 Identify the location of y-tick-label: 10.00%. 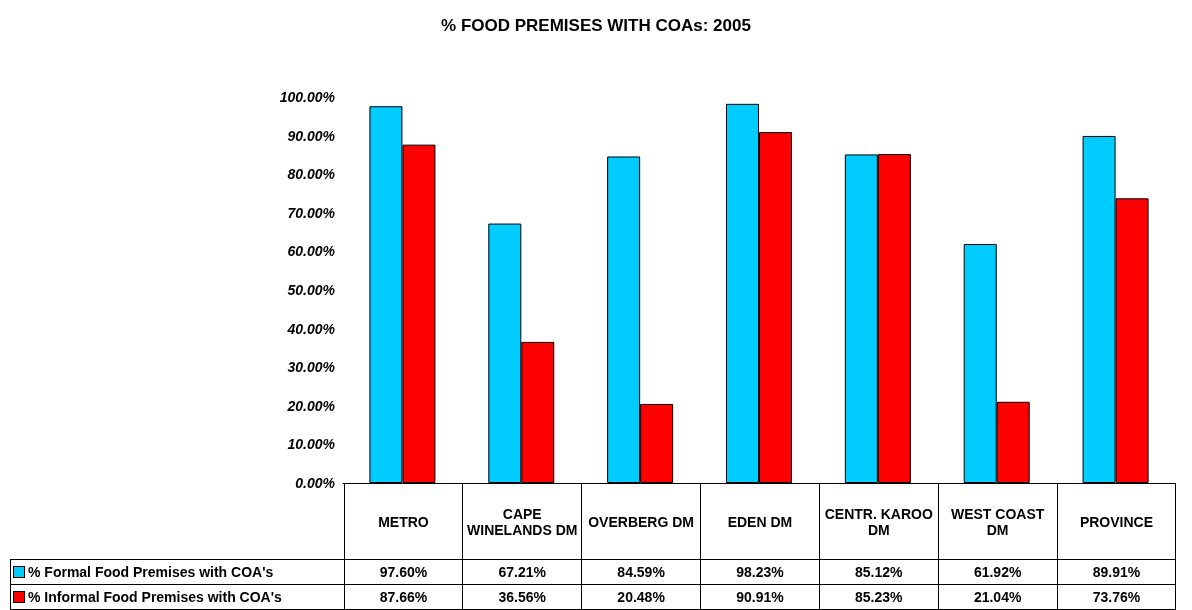
(311, 444).